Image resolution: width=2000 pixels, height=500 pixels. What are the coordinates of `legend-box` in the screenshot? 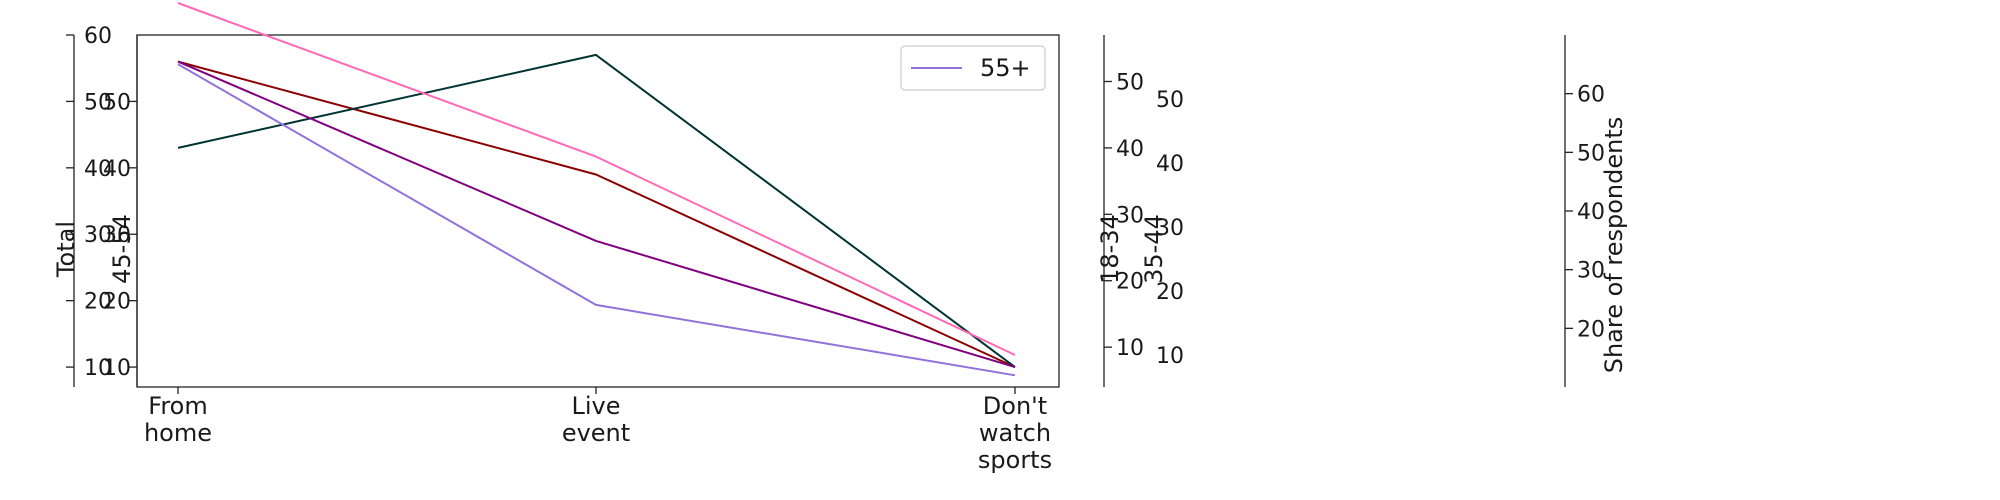 It's located at (973, 68).